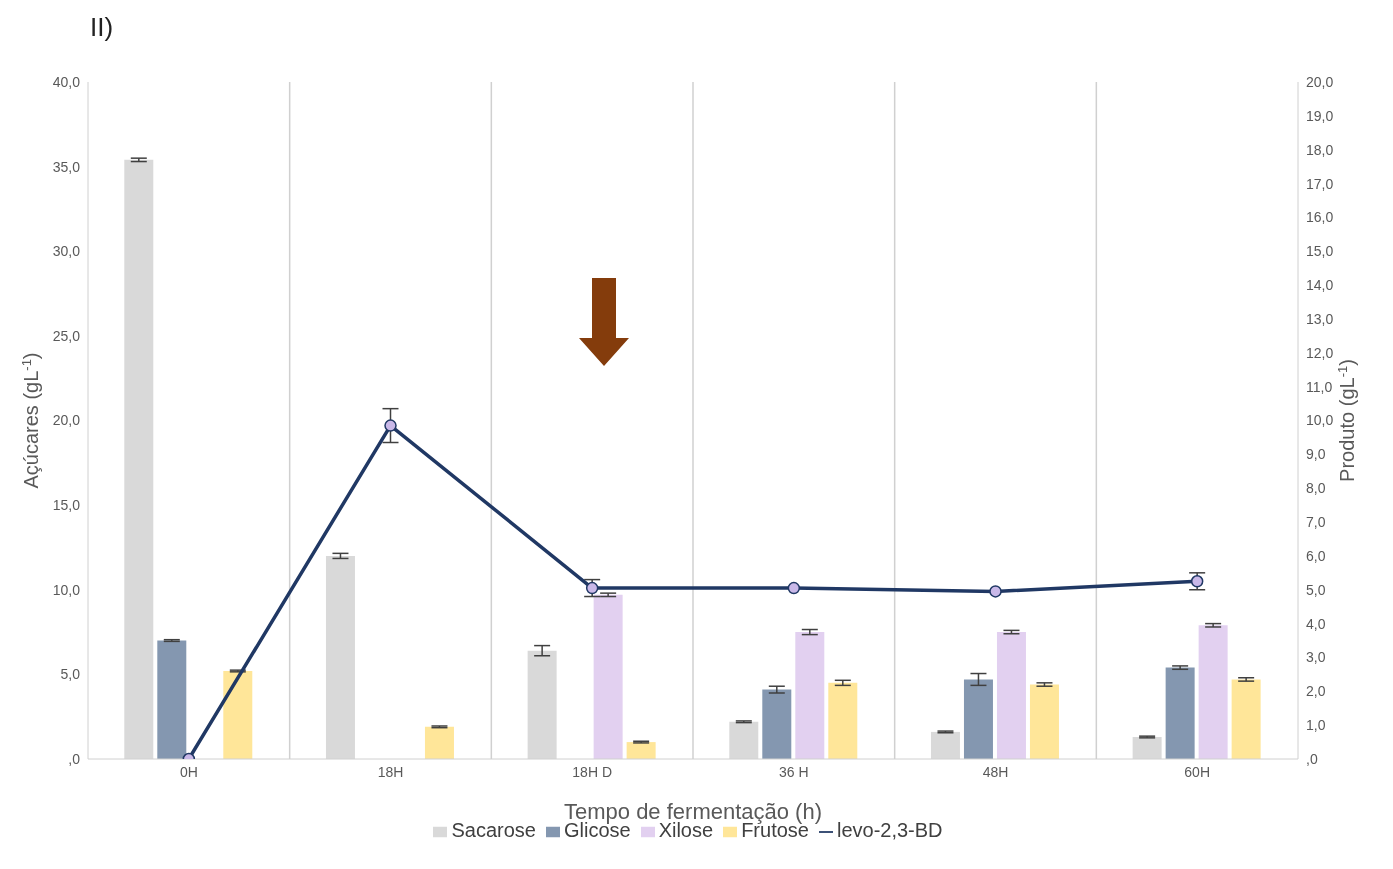 Image resolution: width=1393 pixels, height=869 pixels. I want to click on x-tick-label: 60H, so click(1197, 771).